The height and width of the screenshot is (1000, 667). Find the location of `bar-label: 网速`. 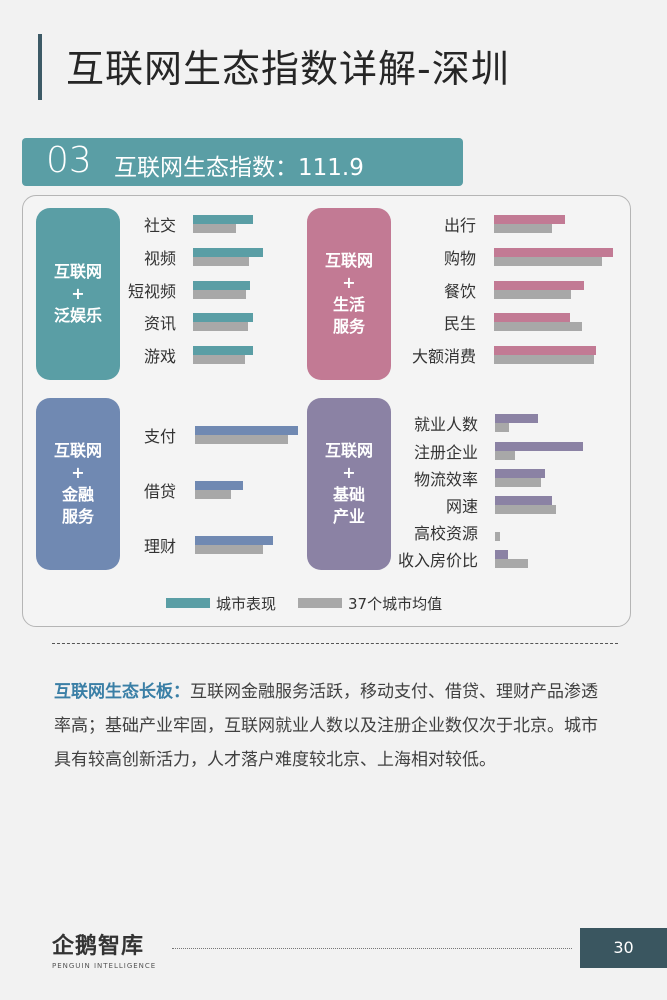

bar-label: 网速 is located at coordinates (461, 506).